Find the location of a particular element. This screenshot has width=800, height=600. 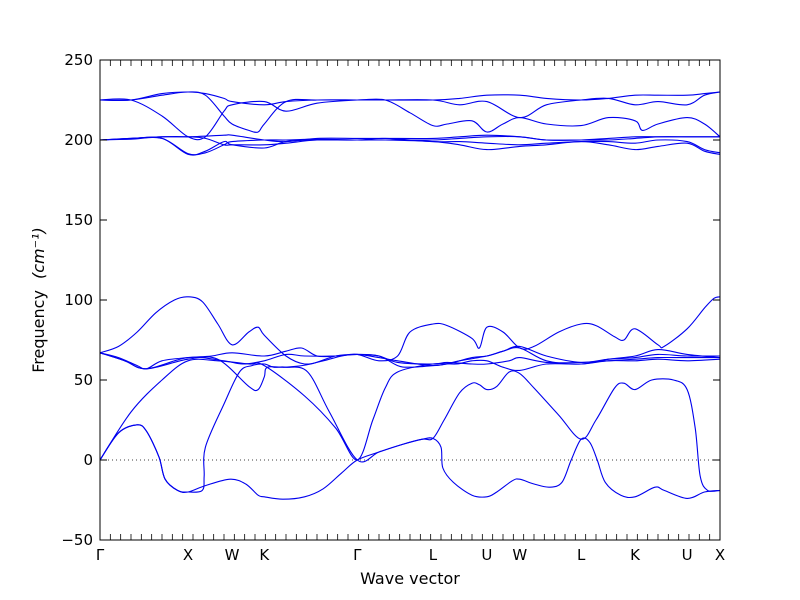

y-tick-label: 250 is located at coordinates (78, 60).